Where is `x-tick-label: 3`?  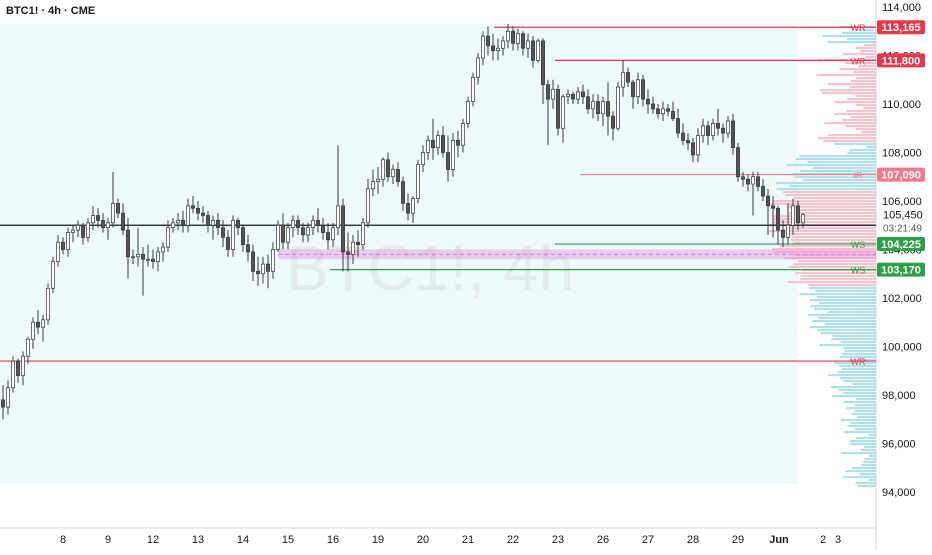
x-tick-label: 3 is located at coordinates (838, 540).